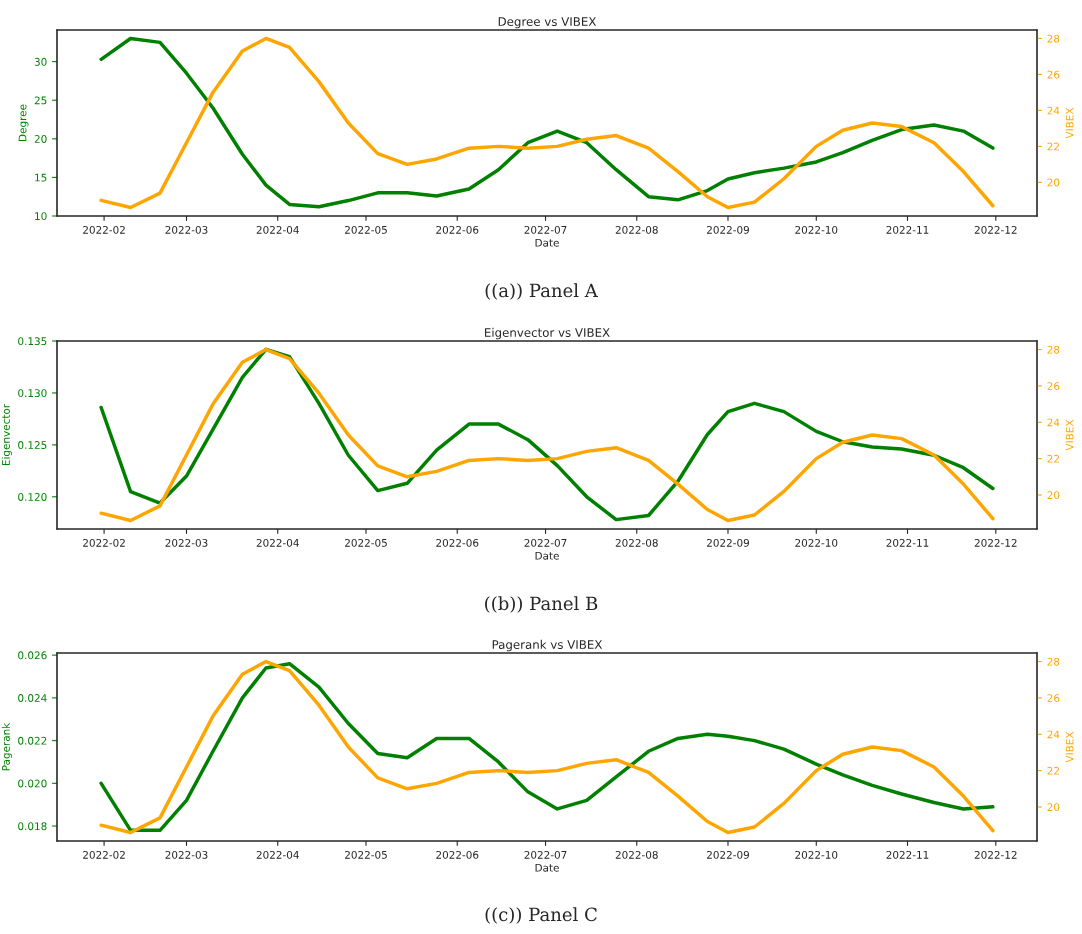 This screenshot has height=934, width=1082. I want to click on y-tick-label: 0.020, so click(32, 783).